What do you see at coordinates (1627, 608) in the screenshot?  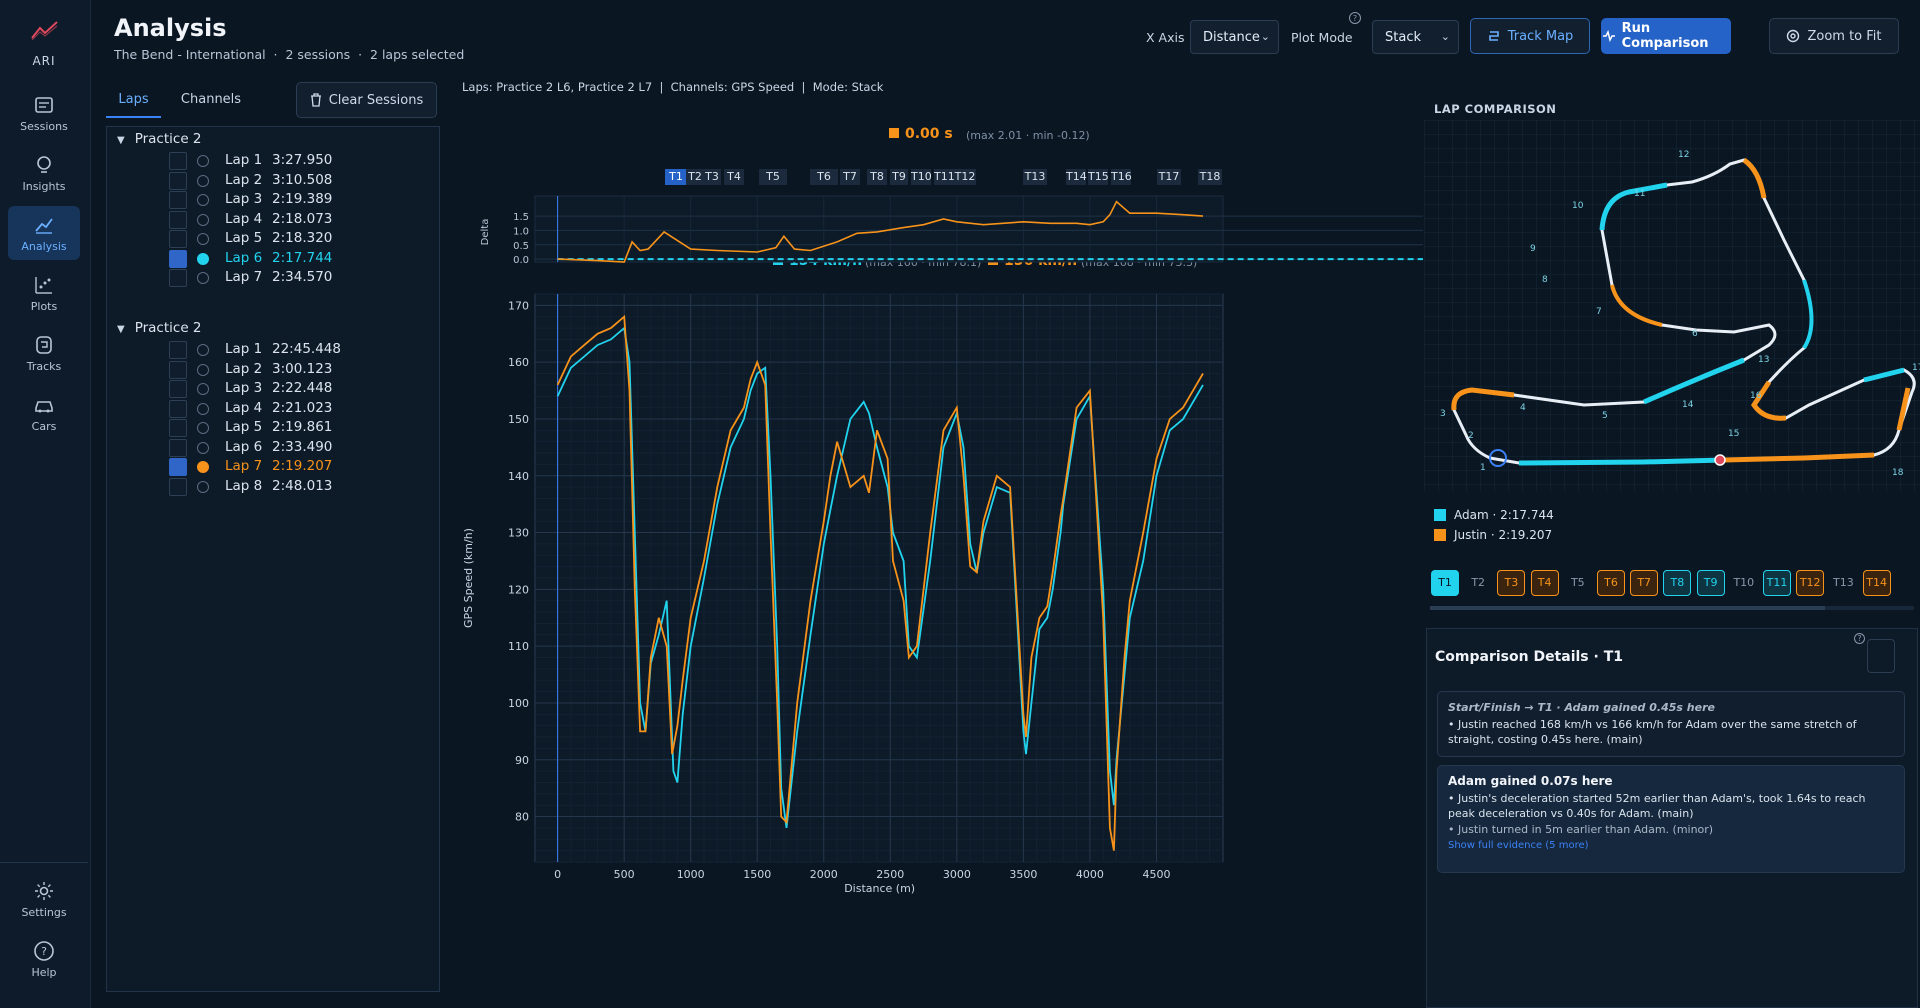 I see `chip-scroll-thumb` at bounding box center [1627, 608].